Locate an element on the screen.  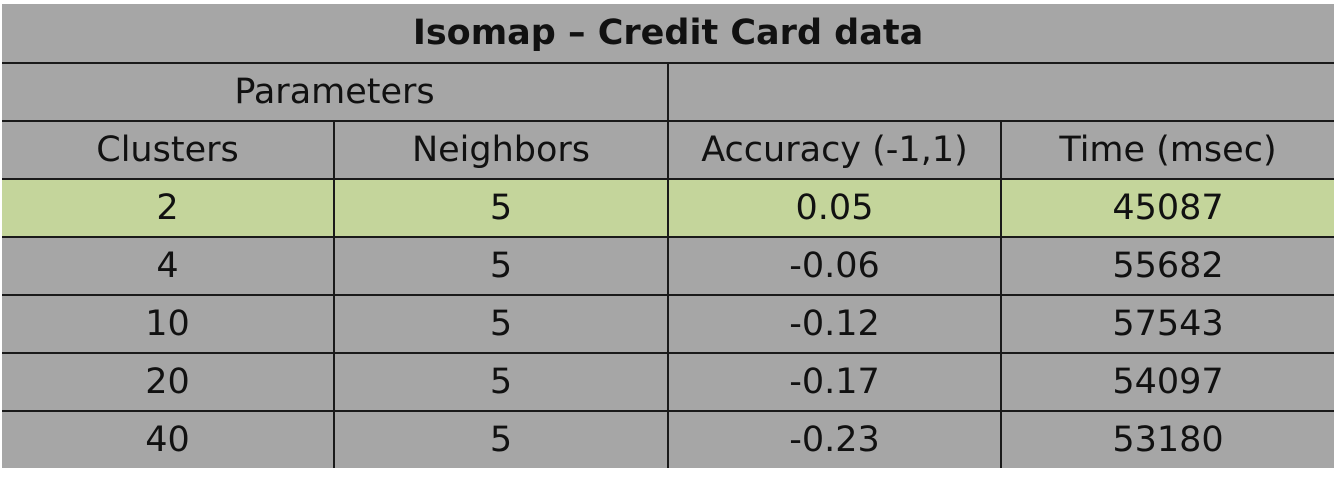
table-title: Isomap – Credit Card data is located at coordinates (668, 34).